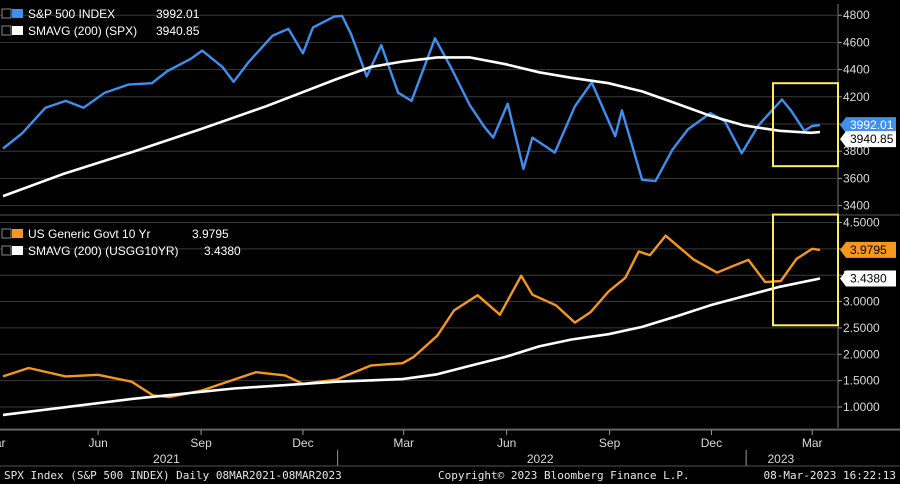 The width and height of the screenshot is (900, 484). Describe the element at coordinates (856, 15) in the screenshot. I see `y-tick-label: 4800` at that location.